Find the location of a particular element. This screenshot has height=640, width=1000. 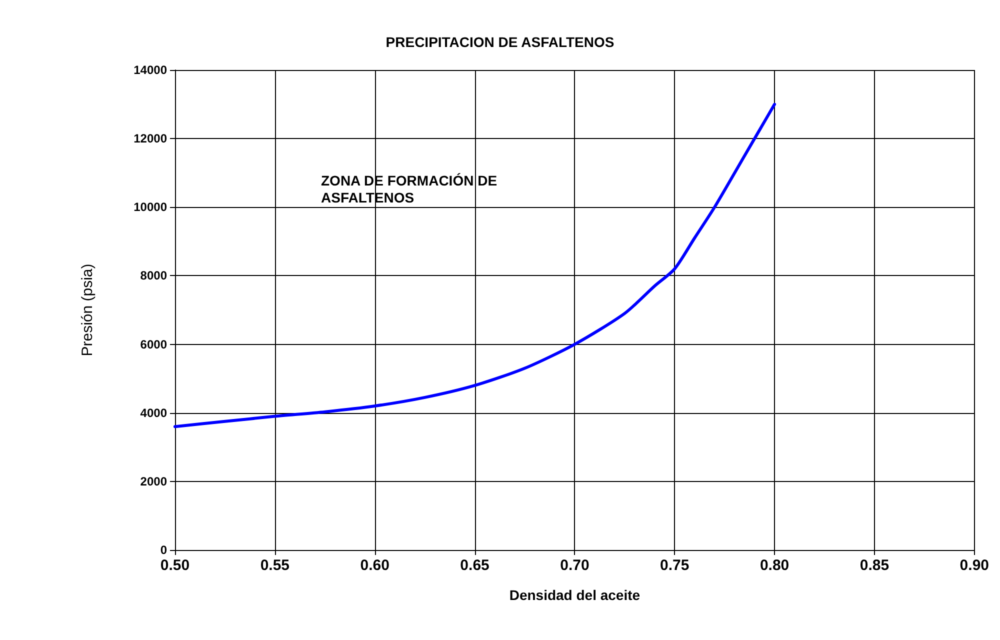

y-tick-label: 12000 is located at coordinates (151, 139).